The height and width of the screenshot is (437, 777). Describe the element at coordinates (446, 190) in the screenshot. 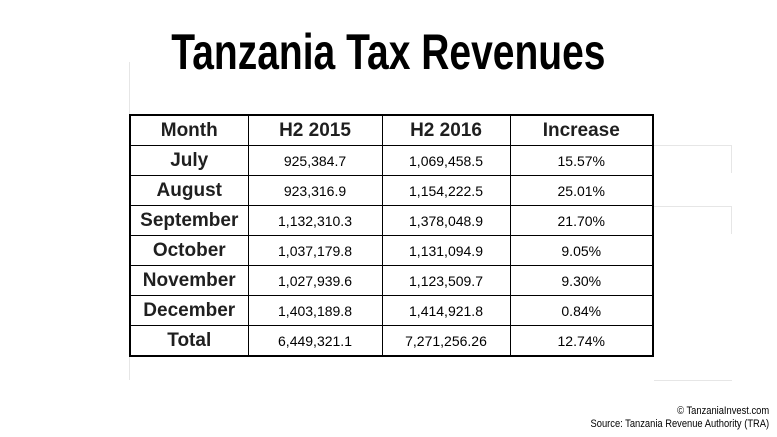

I see `h2-2016-cell: 1,154,222.5` at that location.